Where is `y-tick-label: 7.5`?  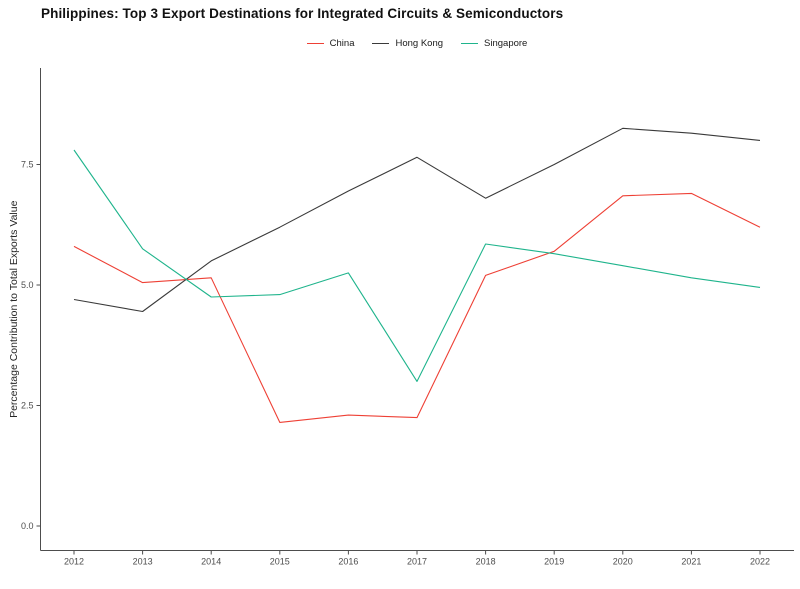 y-tick-label: 7.5 is located at coordinates (27, 165).